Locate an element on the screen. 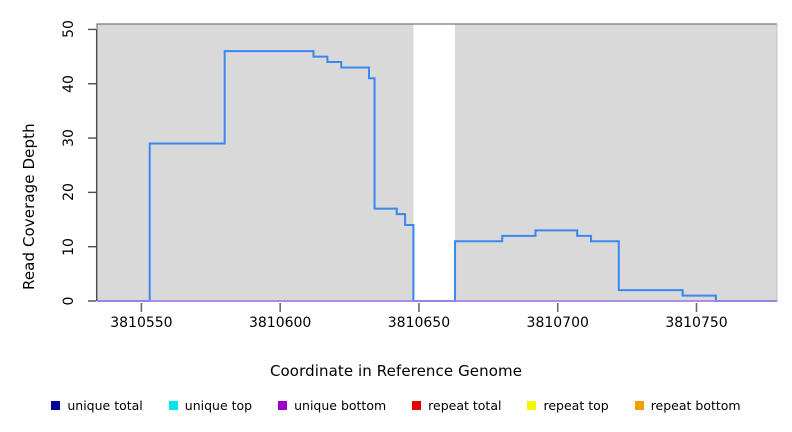  legend-label-3: repeat total is located at coordinates (465, 405).